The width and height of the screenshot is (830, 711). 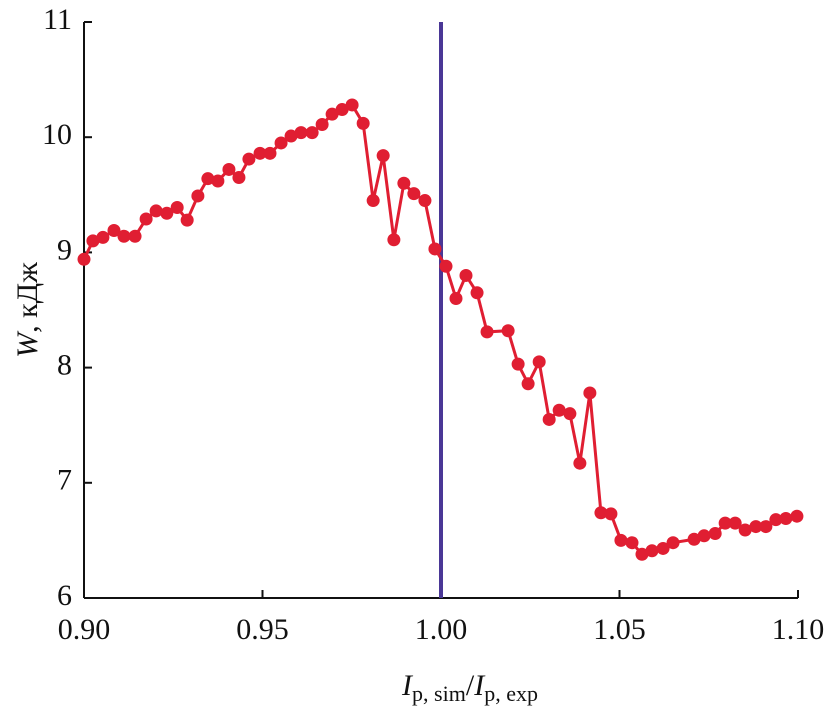 What do you see at coordinates (27, 297) in the screenshot?
I see `y-label-unit: , кДж` at bounding box center [27, 297].